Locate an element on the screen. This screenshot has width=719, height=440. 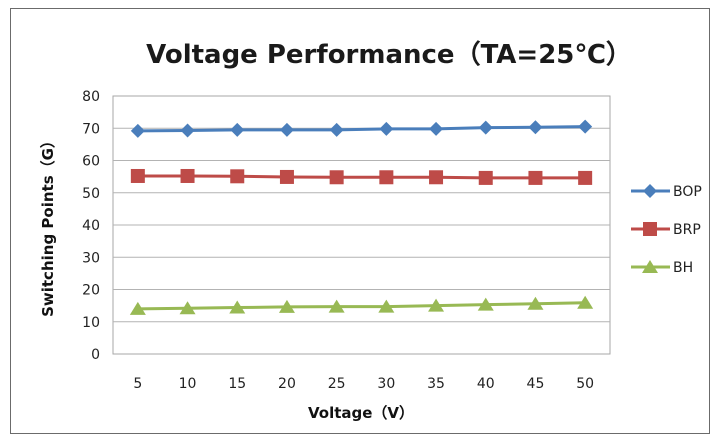
y-tick-label: 60 is located at coordinates (91, 162).